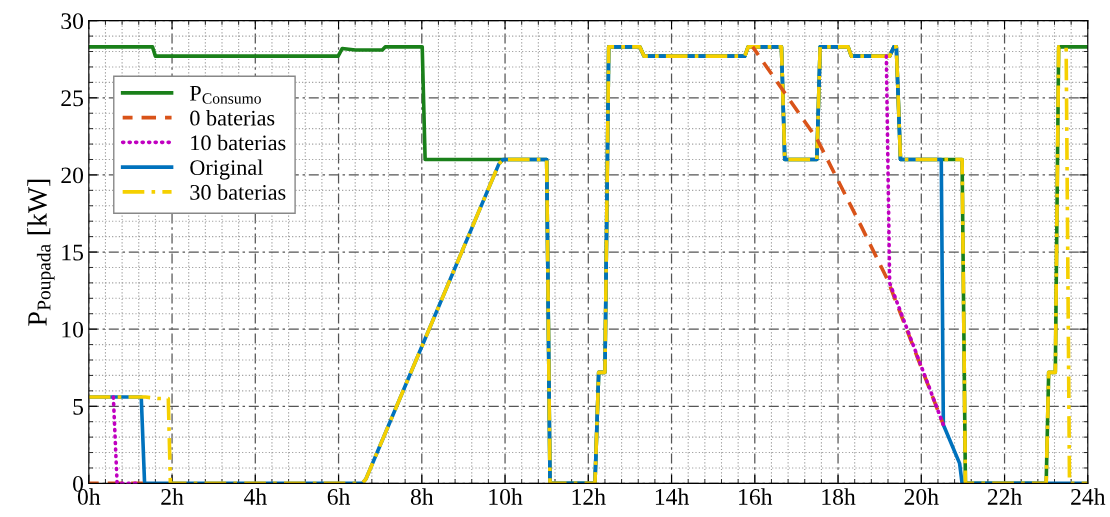 This screenshot has height=517, width=1110. I want to click on x-tick-label: 10h, so click(506, 496).